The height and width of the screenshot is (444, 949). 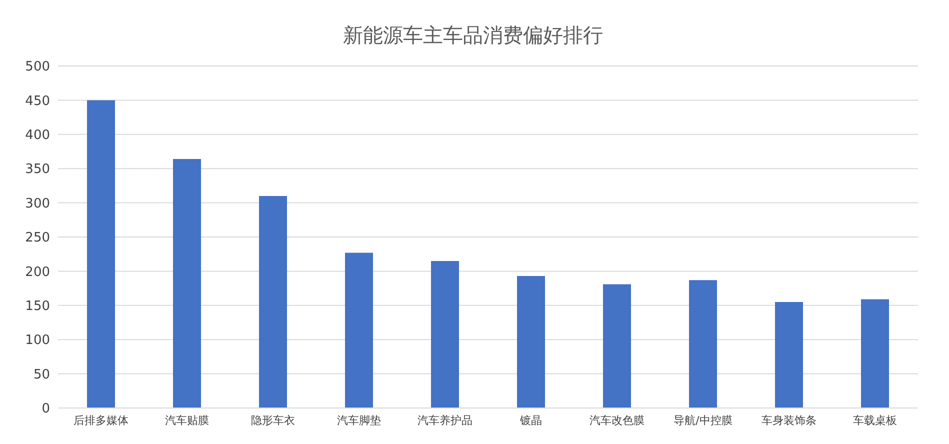 I want to click on y-tick-label: 50, so click(x=41, y=374).